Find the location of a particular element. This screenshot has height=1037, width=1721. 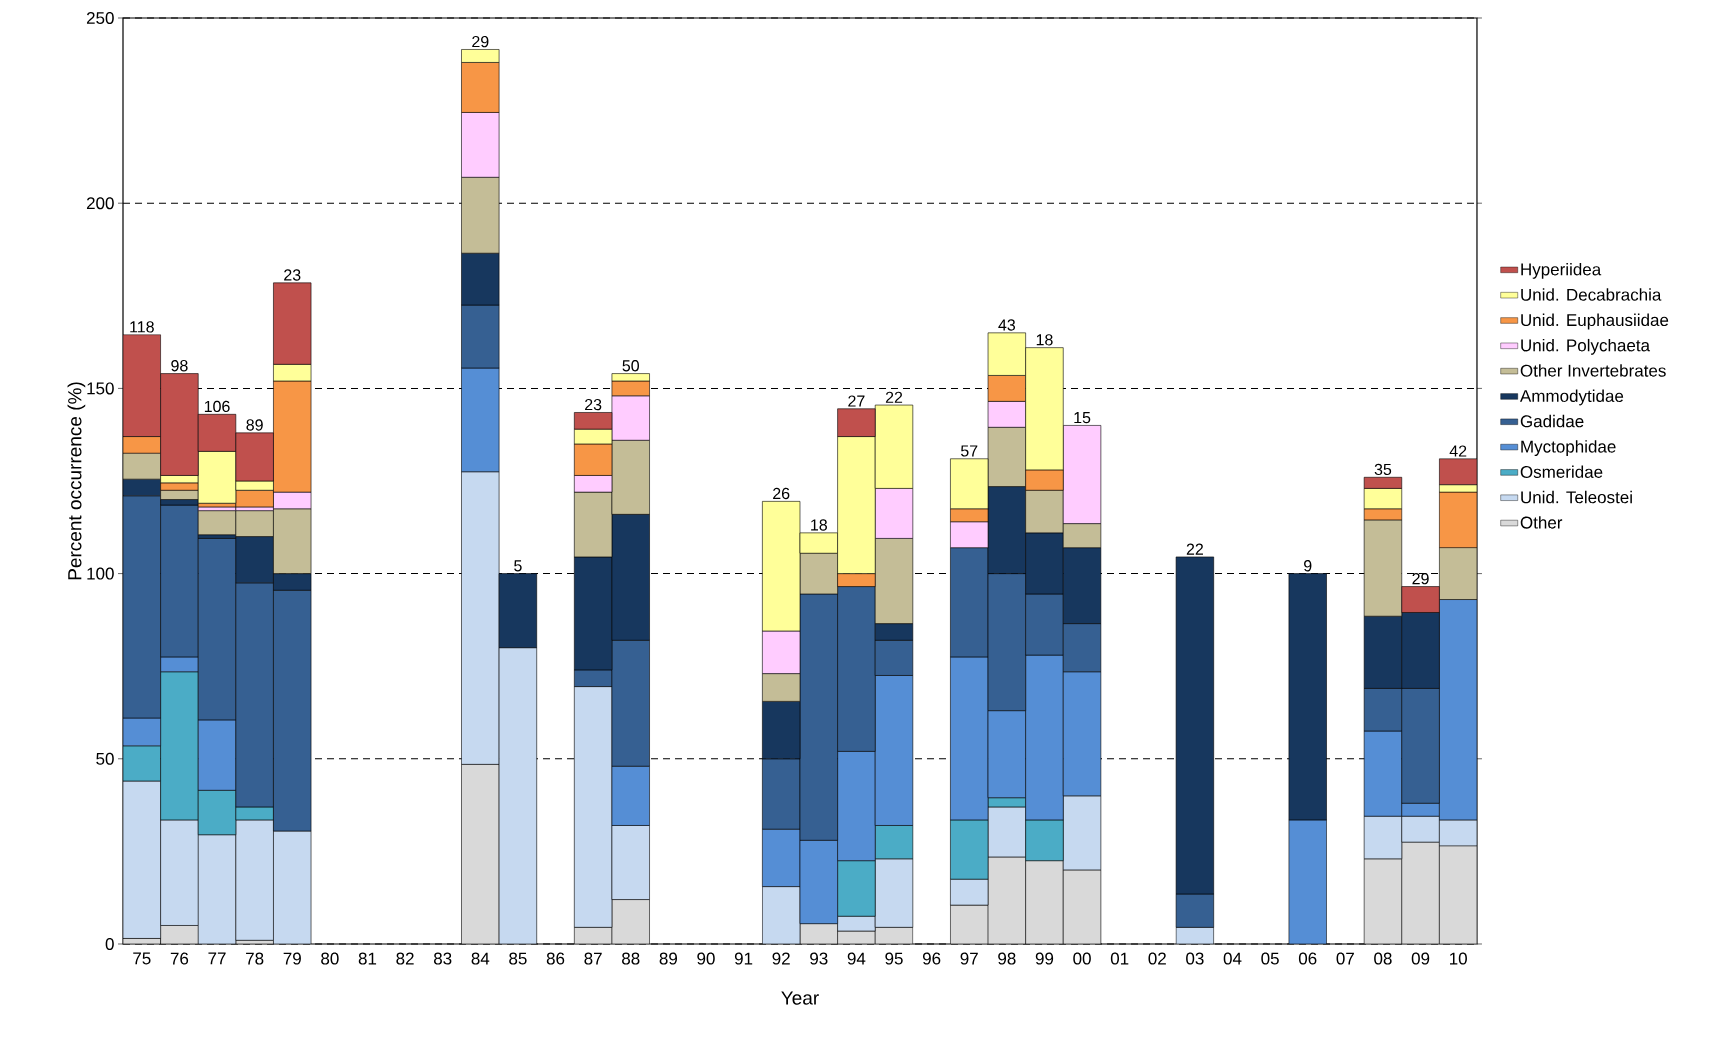

legend-label: Unid. Euphausiidae is located at coordinates (1595, 321).